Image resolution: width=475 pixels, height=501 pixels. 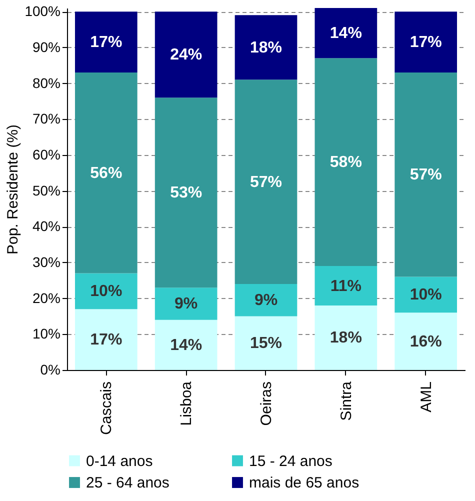 I want to click on legend-label: 0-14 anos, so click(x=119, y=461).